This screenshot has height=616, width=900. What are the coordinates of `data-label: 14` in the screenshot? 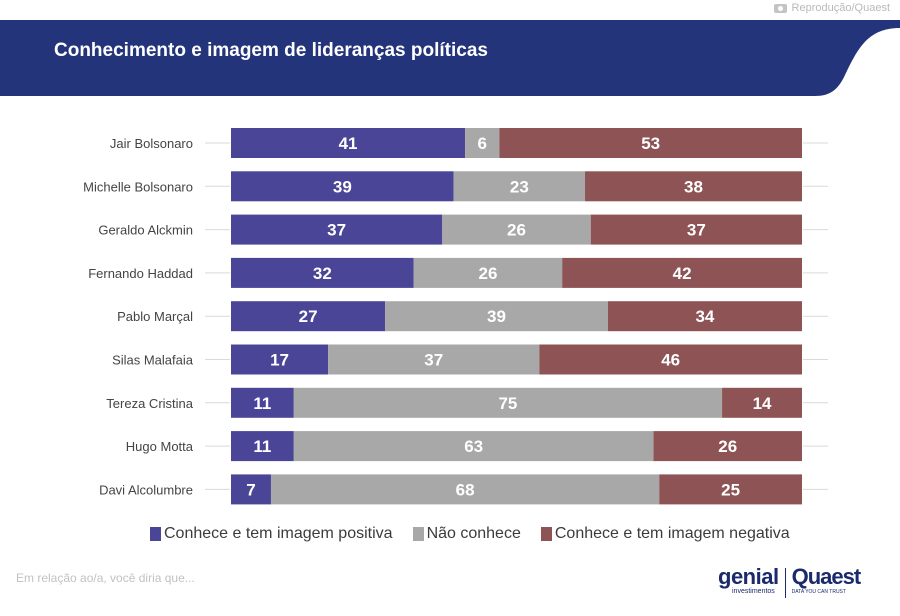 It's located at (762, 403).